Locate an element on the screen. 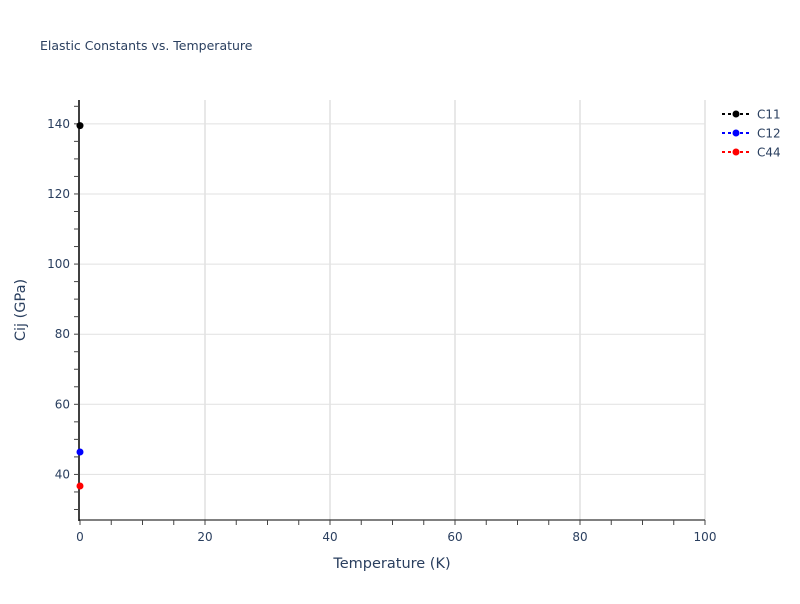 The width and height of the screenshot is (800, 604). data-point-c12 is located at coordinates (80, 452).